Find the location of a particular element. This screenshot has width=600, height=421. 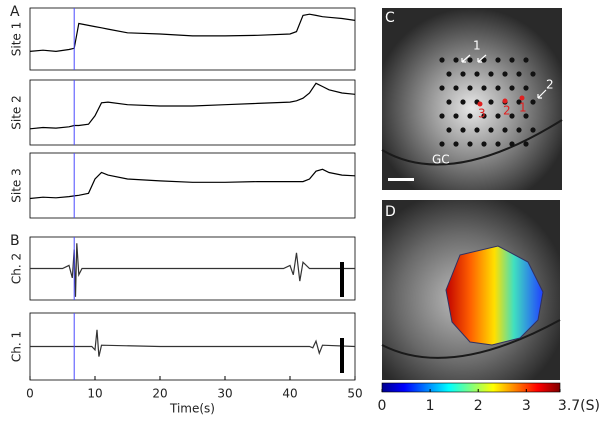

annotation: 3 is located at coordinates (482, 114).